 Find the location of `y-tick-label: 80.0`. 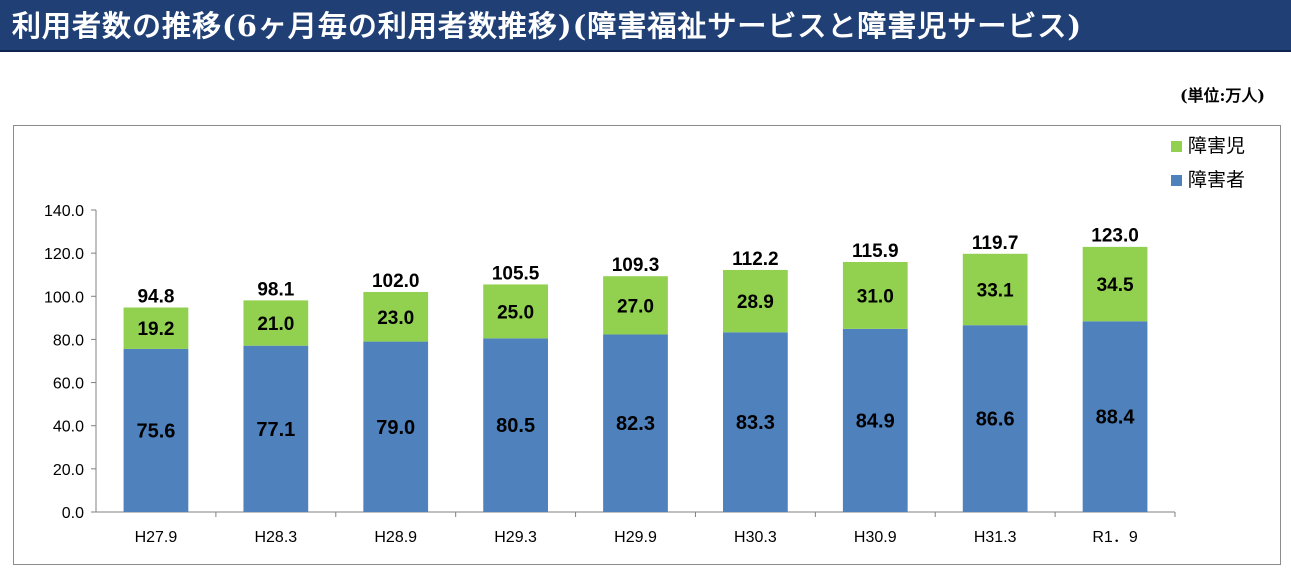

y-tick-label: 80.0 is located at coordinates (68, 340).